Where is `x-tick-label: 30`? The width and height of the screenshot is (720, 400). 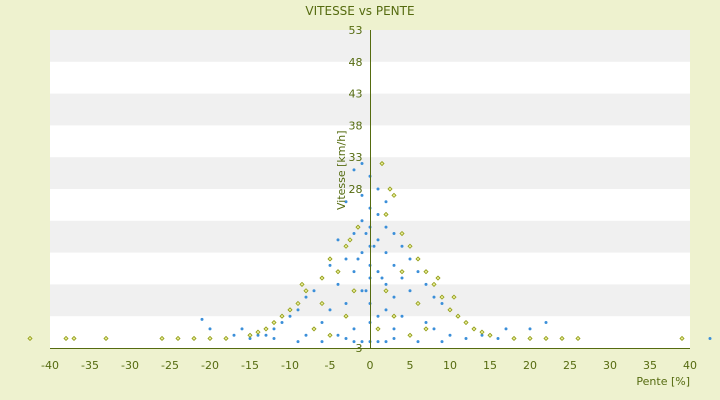 x-tick-label: 30 is located at coordinates (610, 365).